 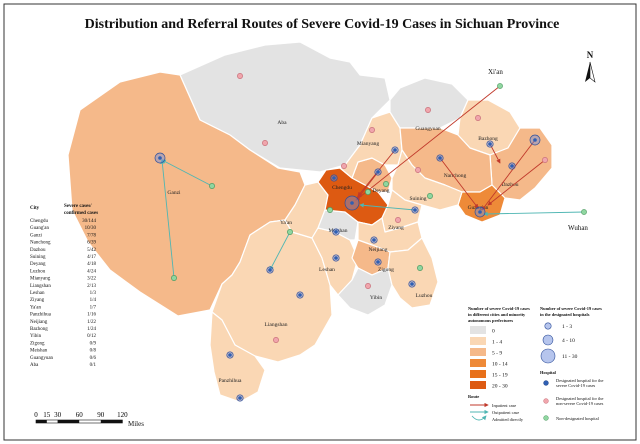 I want to click on legend-admitted: Admitted directly, so click(x=508, y=419).